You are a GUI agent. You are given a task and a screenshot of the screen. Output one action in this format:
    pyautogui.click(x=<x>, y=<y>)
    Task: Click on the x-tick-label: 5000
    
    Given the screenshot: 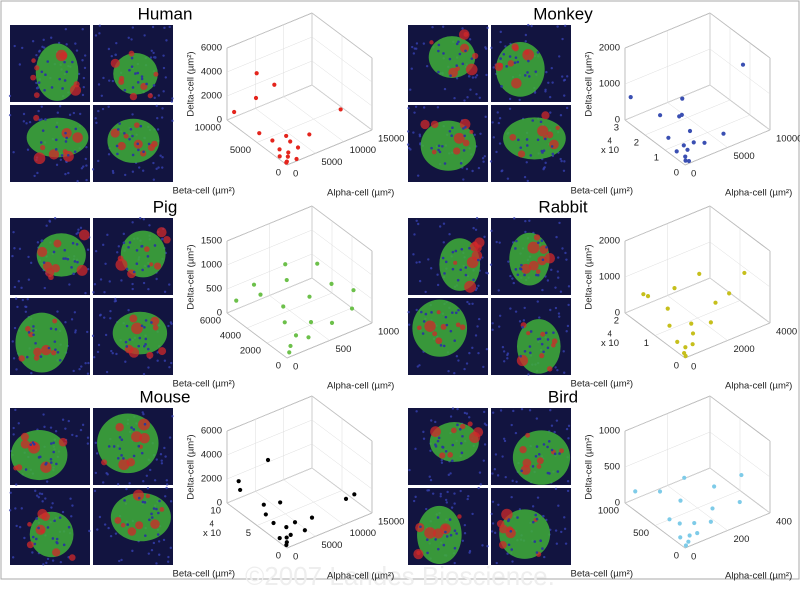 What is the action you would take?
    pyautogui.click(x=744, y=156)
    